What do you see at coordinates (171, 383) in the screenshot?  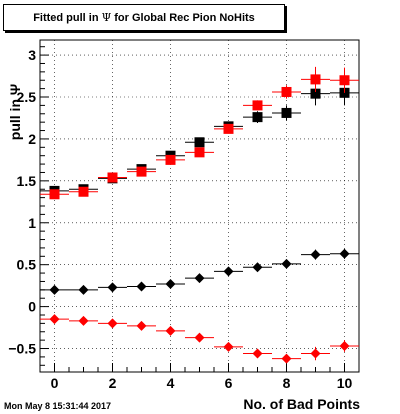 I see `x-tick-label: 4` at bounding box center [171, 383].